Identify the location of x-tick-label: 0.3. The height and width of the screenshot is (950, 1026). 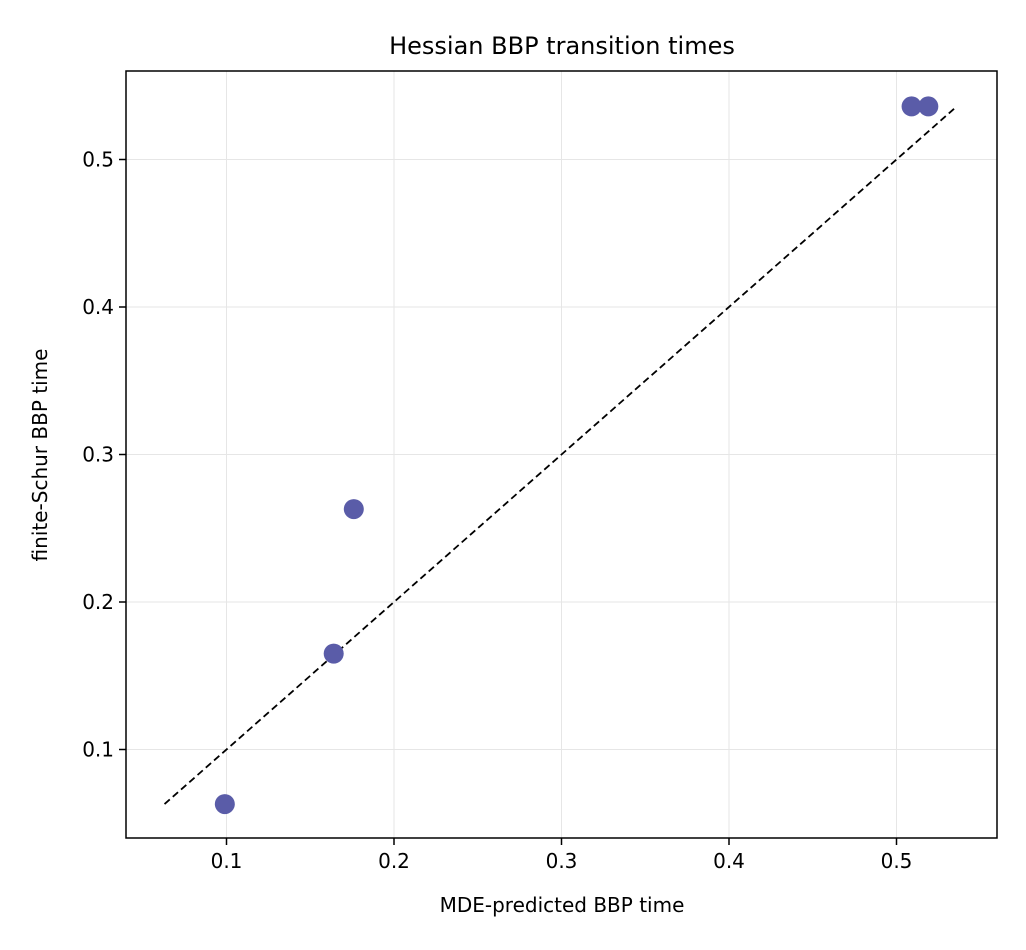
(562, 861).